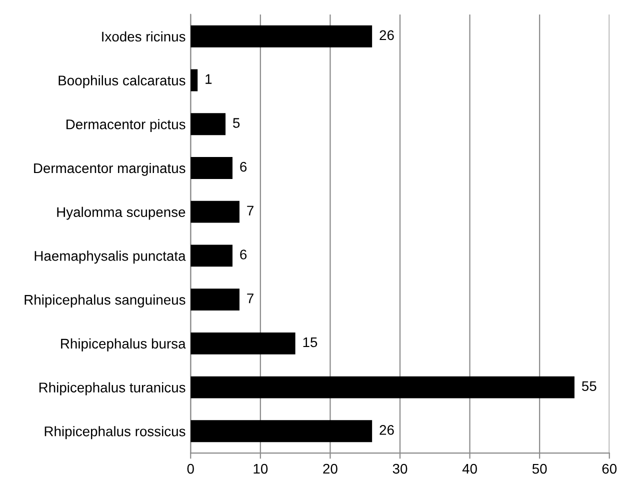 Image resolution: width=625 pixels, height=482 pixels. Describe the element at coordinates (144, 36) in the screenshot. I see `y-tick-label: Ixodes ricinus` at that location.